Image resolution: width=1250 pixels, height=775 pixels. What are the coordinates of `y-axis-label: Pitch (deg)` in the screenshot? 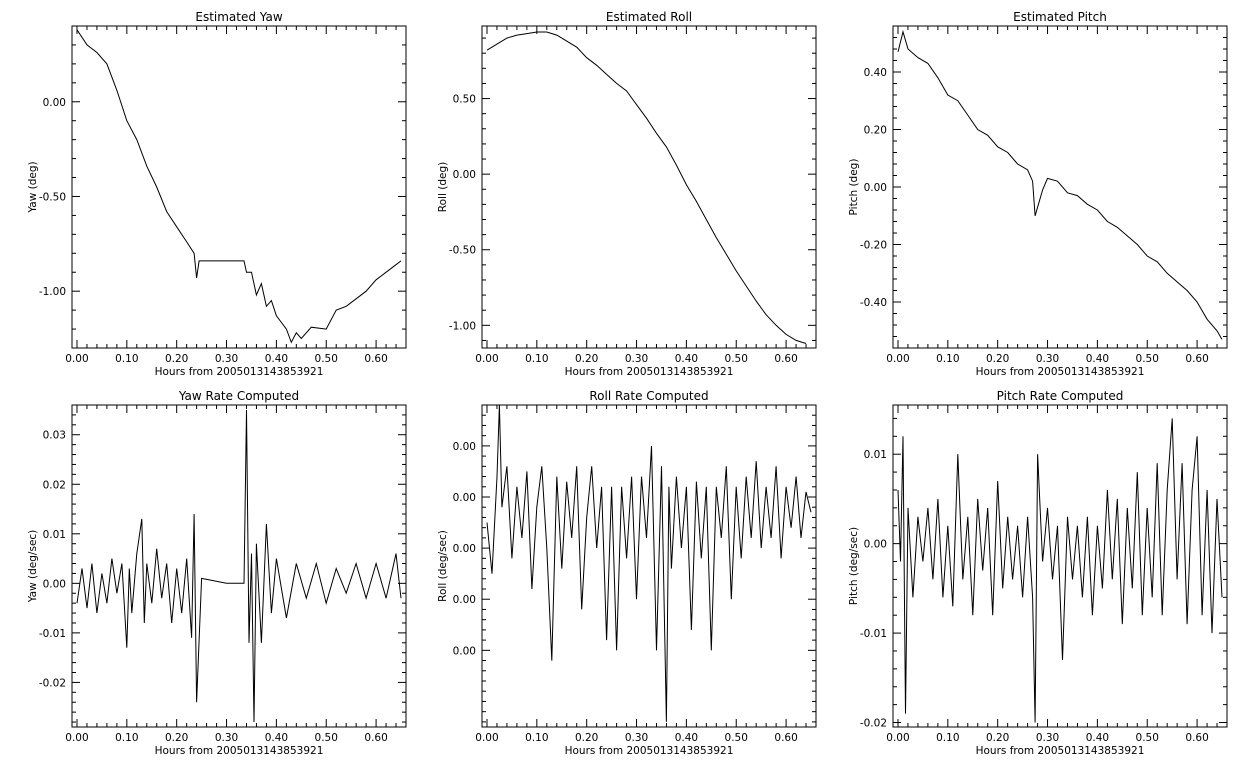 It's located at (854, 187).